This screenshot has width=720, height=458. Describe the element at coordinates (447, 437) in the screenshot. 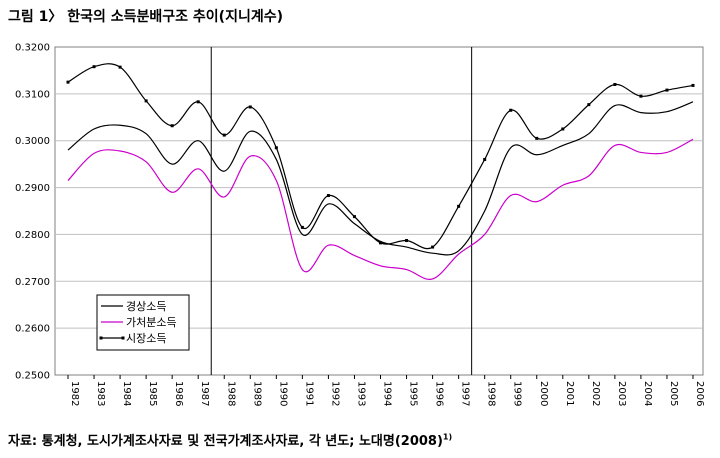

I see `source-footnote-mark: 1)` at that location.